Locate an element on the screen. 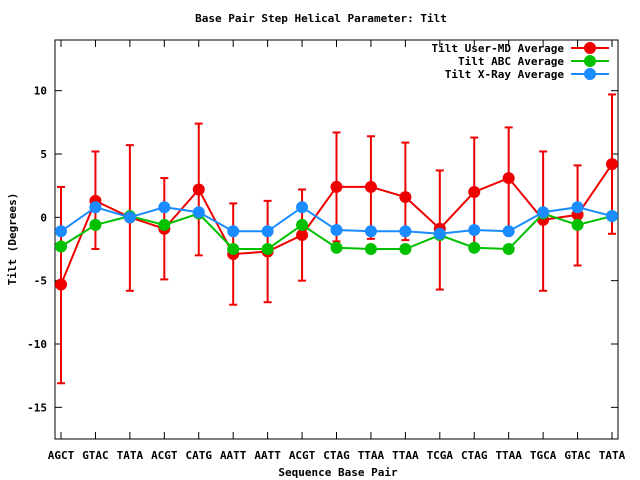  x-tick-label: TGCA is located at coordinates (543, 455).